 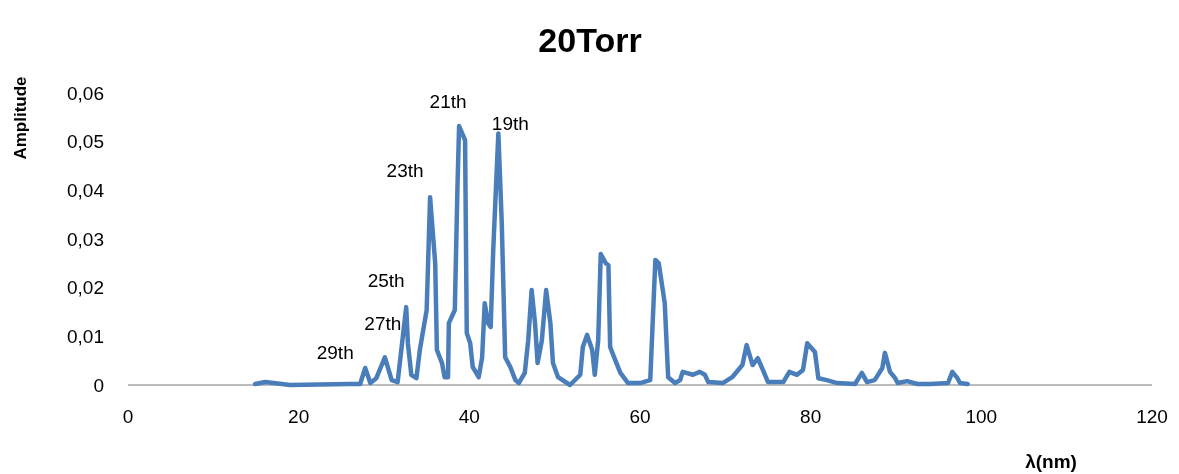 I want to click on annotation: 29th, so click(x=335, y=352).